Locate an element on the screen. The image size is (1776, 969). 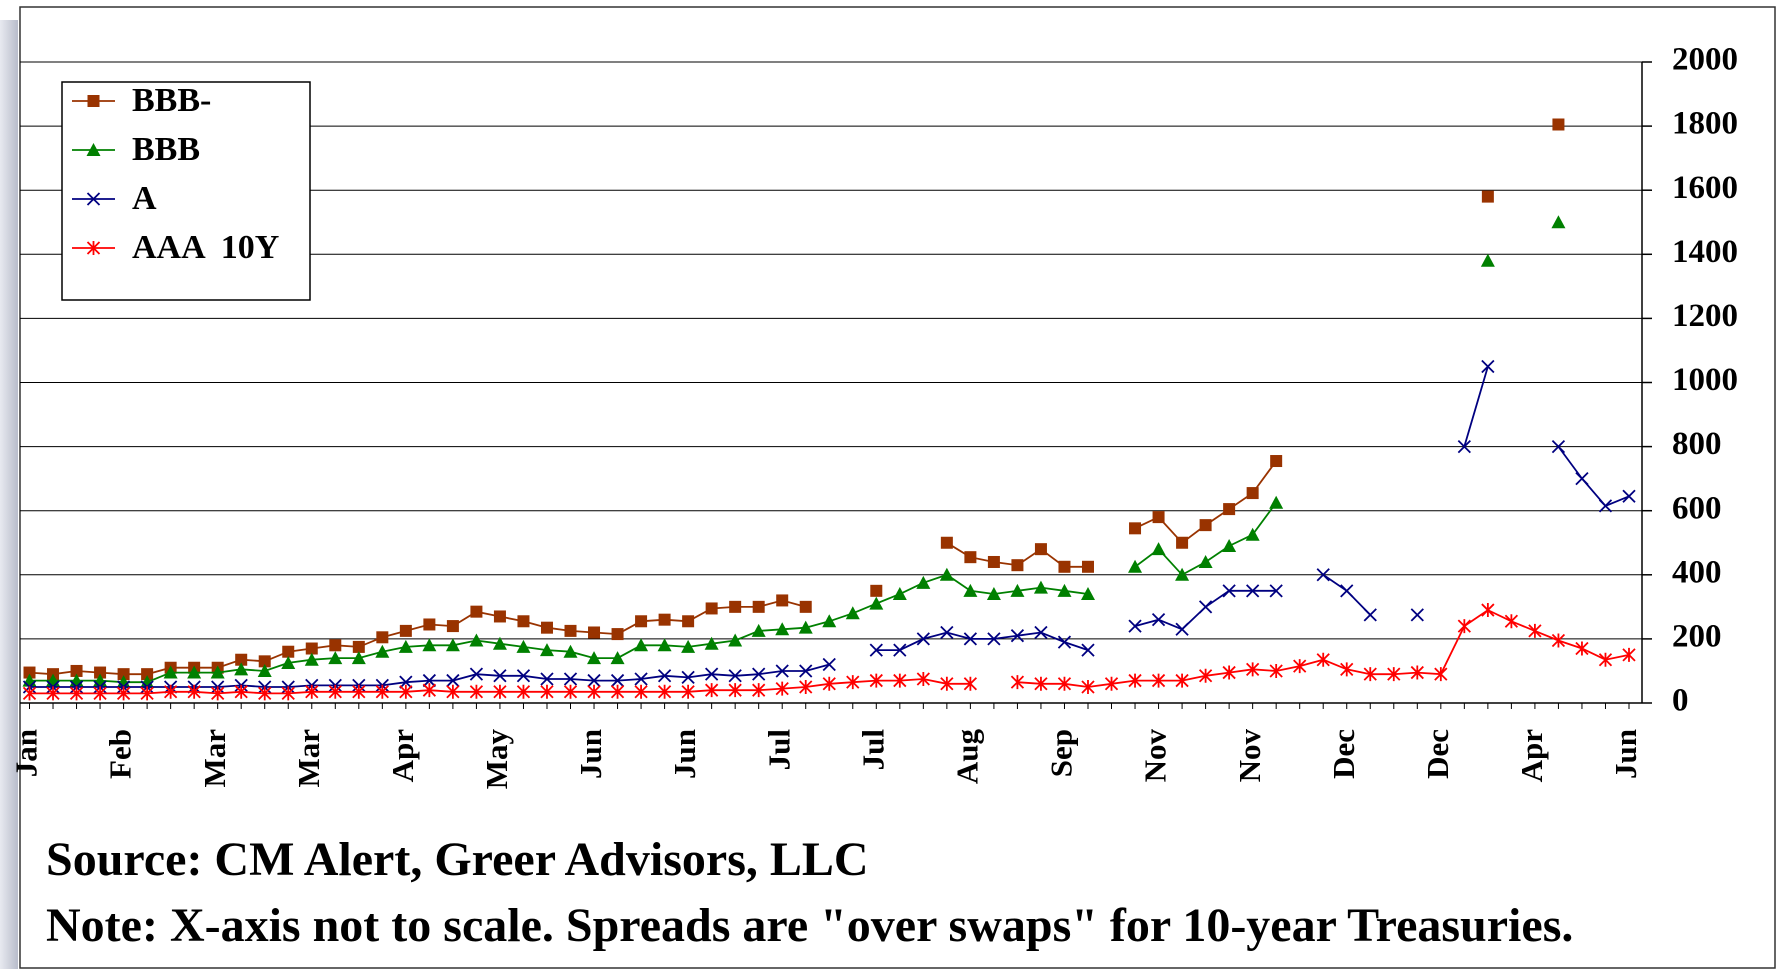
y-tick-label: 2000 is located at coordinates (1705, 60).